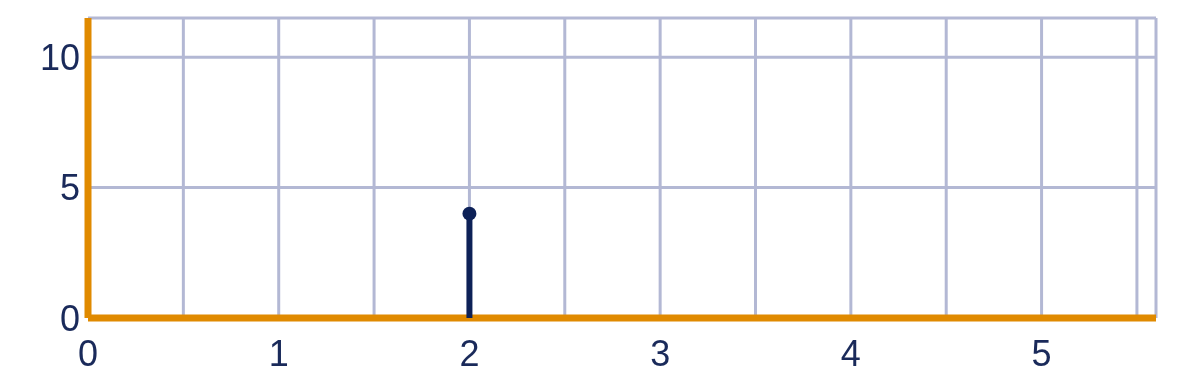 The height and width of the screenshot is (381, 1180). What do you see at coordinates (278, 353) in the screenshot?
I see `x-tick-label: 1` at bounding box center [278, 353].